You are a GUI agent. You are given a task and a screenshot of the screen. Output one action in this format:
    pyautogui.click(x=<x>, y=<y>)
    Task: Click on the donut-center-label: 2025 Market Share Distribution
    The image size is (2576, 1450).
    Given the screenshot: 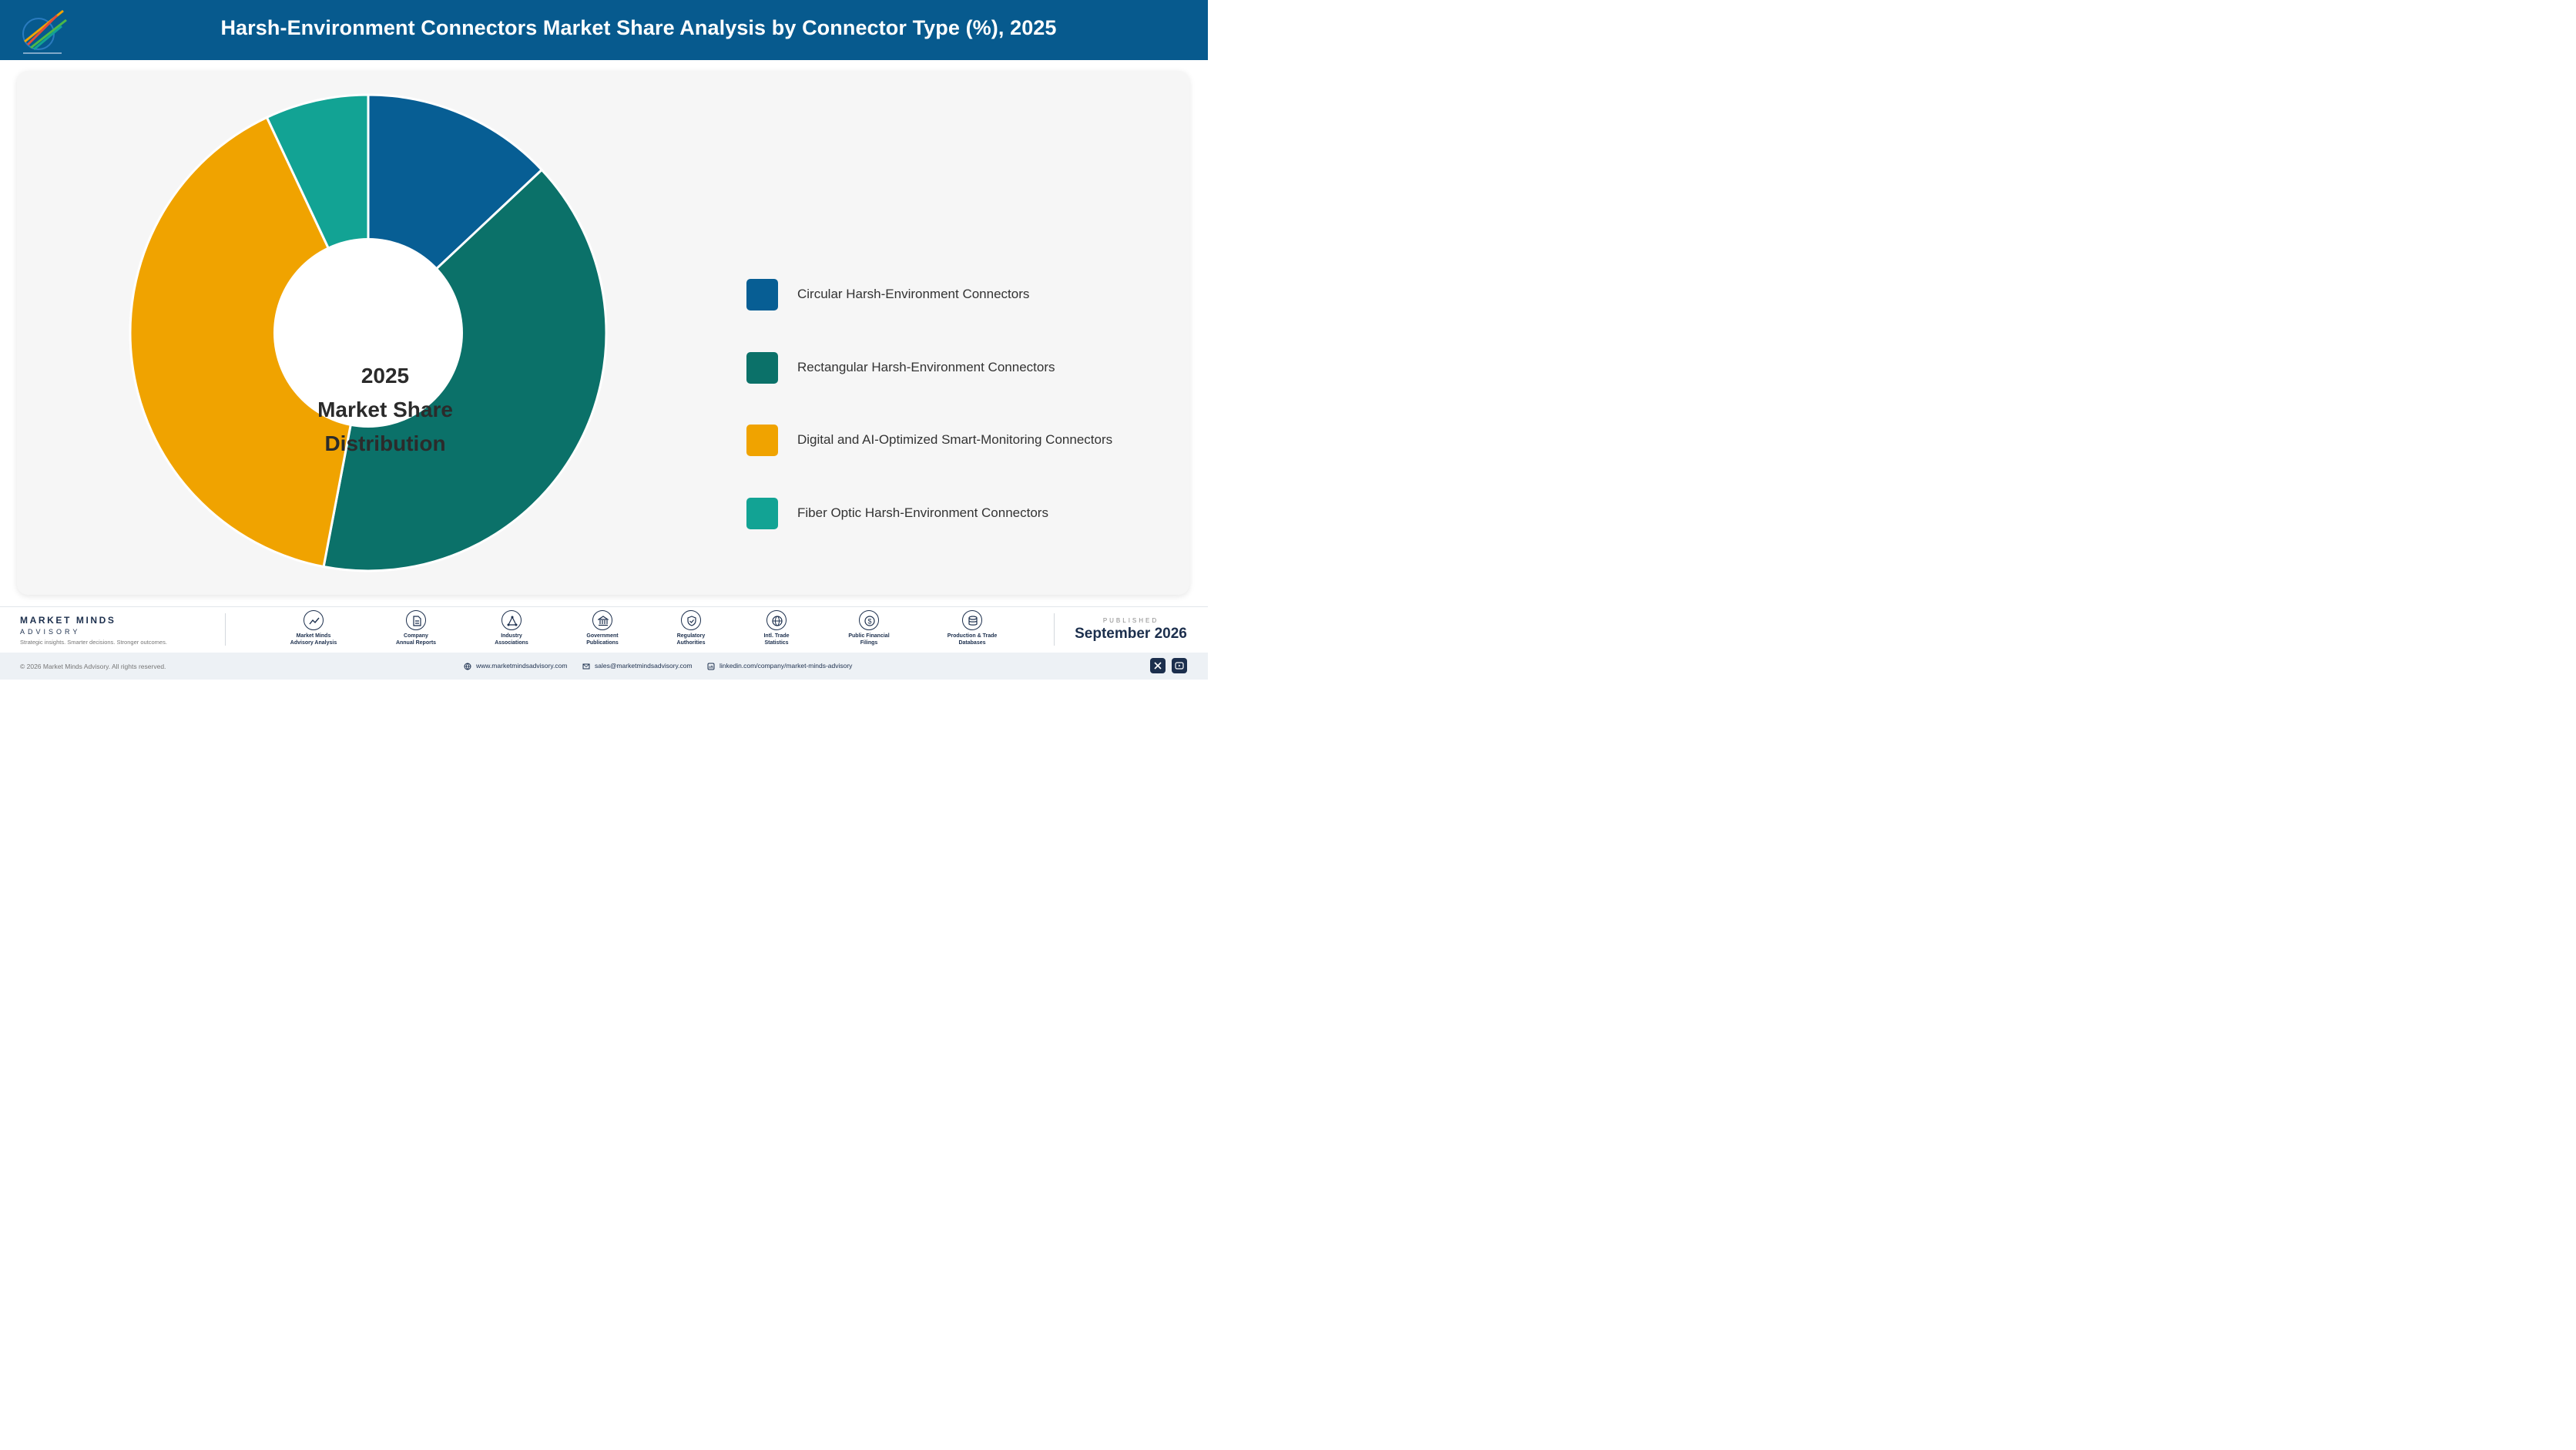 What is the action you would take?
    pyautogui.click(x=385, y=410)
    